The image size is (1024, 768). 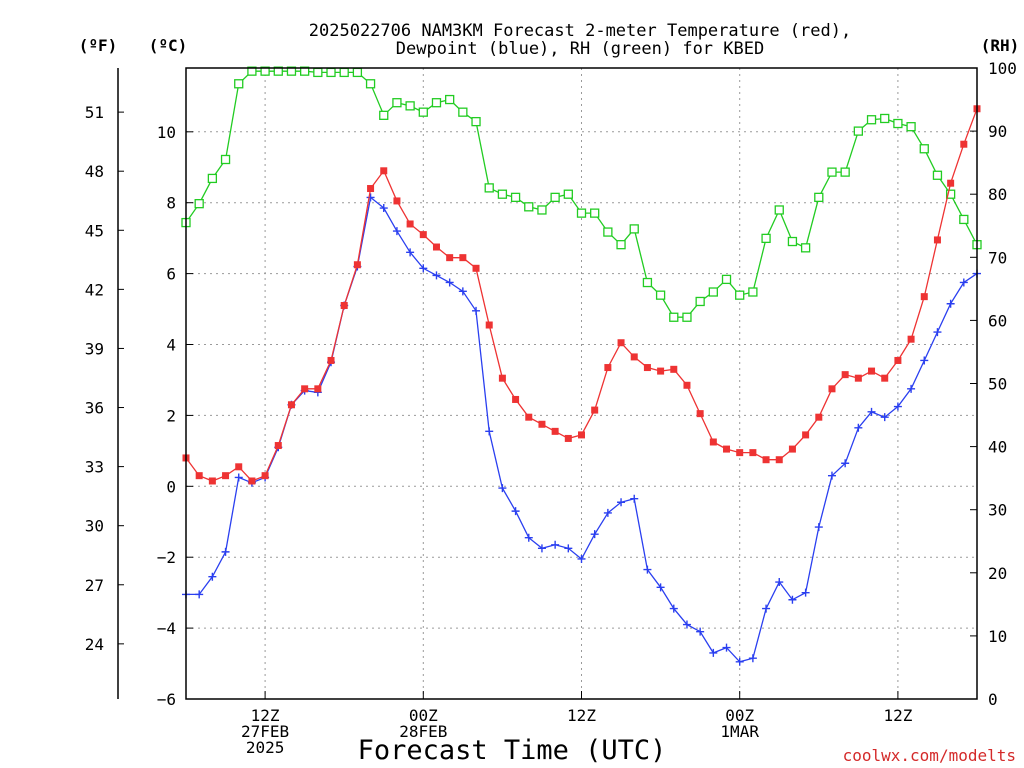 I want to click on celsius-axis: −6 −4 −2 0 2 4 6 8 10, so click(x=175, y=416).